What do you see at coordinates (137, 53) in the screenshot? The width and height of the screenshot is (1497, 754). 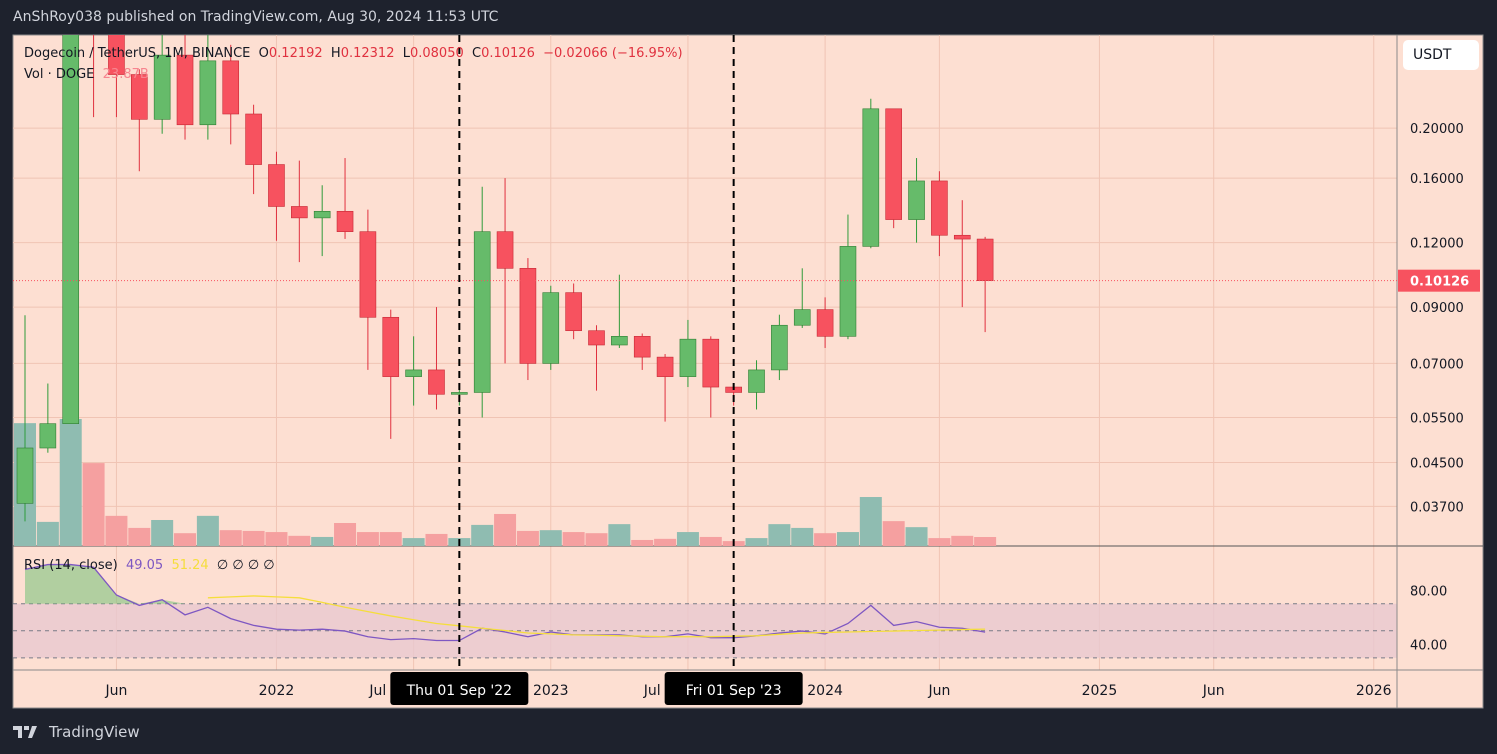 I see `symbol-name: Dogecoin / TetherUS, 1M, BINANCE` at bounding box center [137, 53].